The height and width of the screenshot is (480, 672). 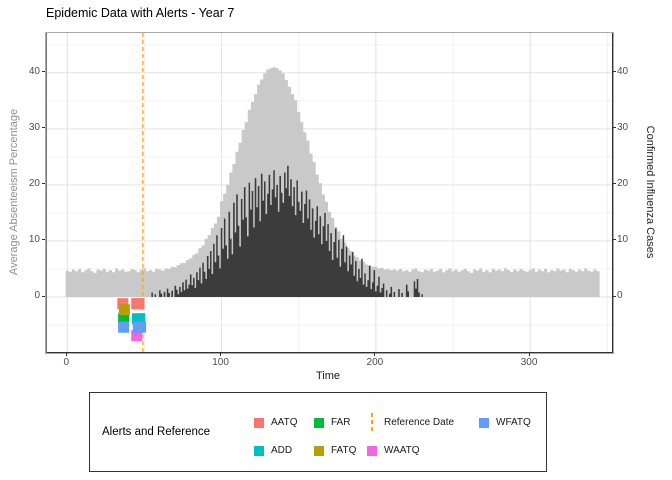 What do you see at coordinates (623, 239) in the screenshot?
I see `y-right-tick-label: 10` at bounding box center [623, 239].